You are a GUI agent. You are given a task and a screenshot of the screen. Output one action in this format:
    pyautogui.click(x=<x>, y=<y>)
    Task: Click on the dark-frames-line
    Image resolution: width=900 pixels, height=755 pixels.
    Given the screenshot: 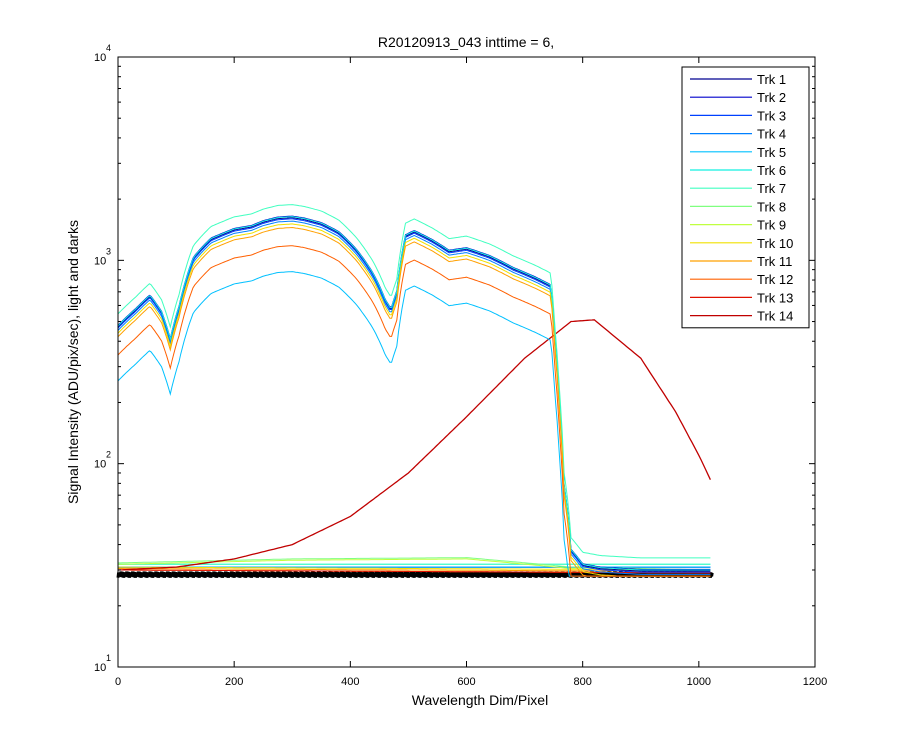 What is the action you would take?
    pyautogui.click(x=415, y=574)
    